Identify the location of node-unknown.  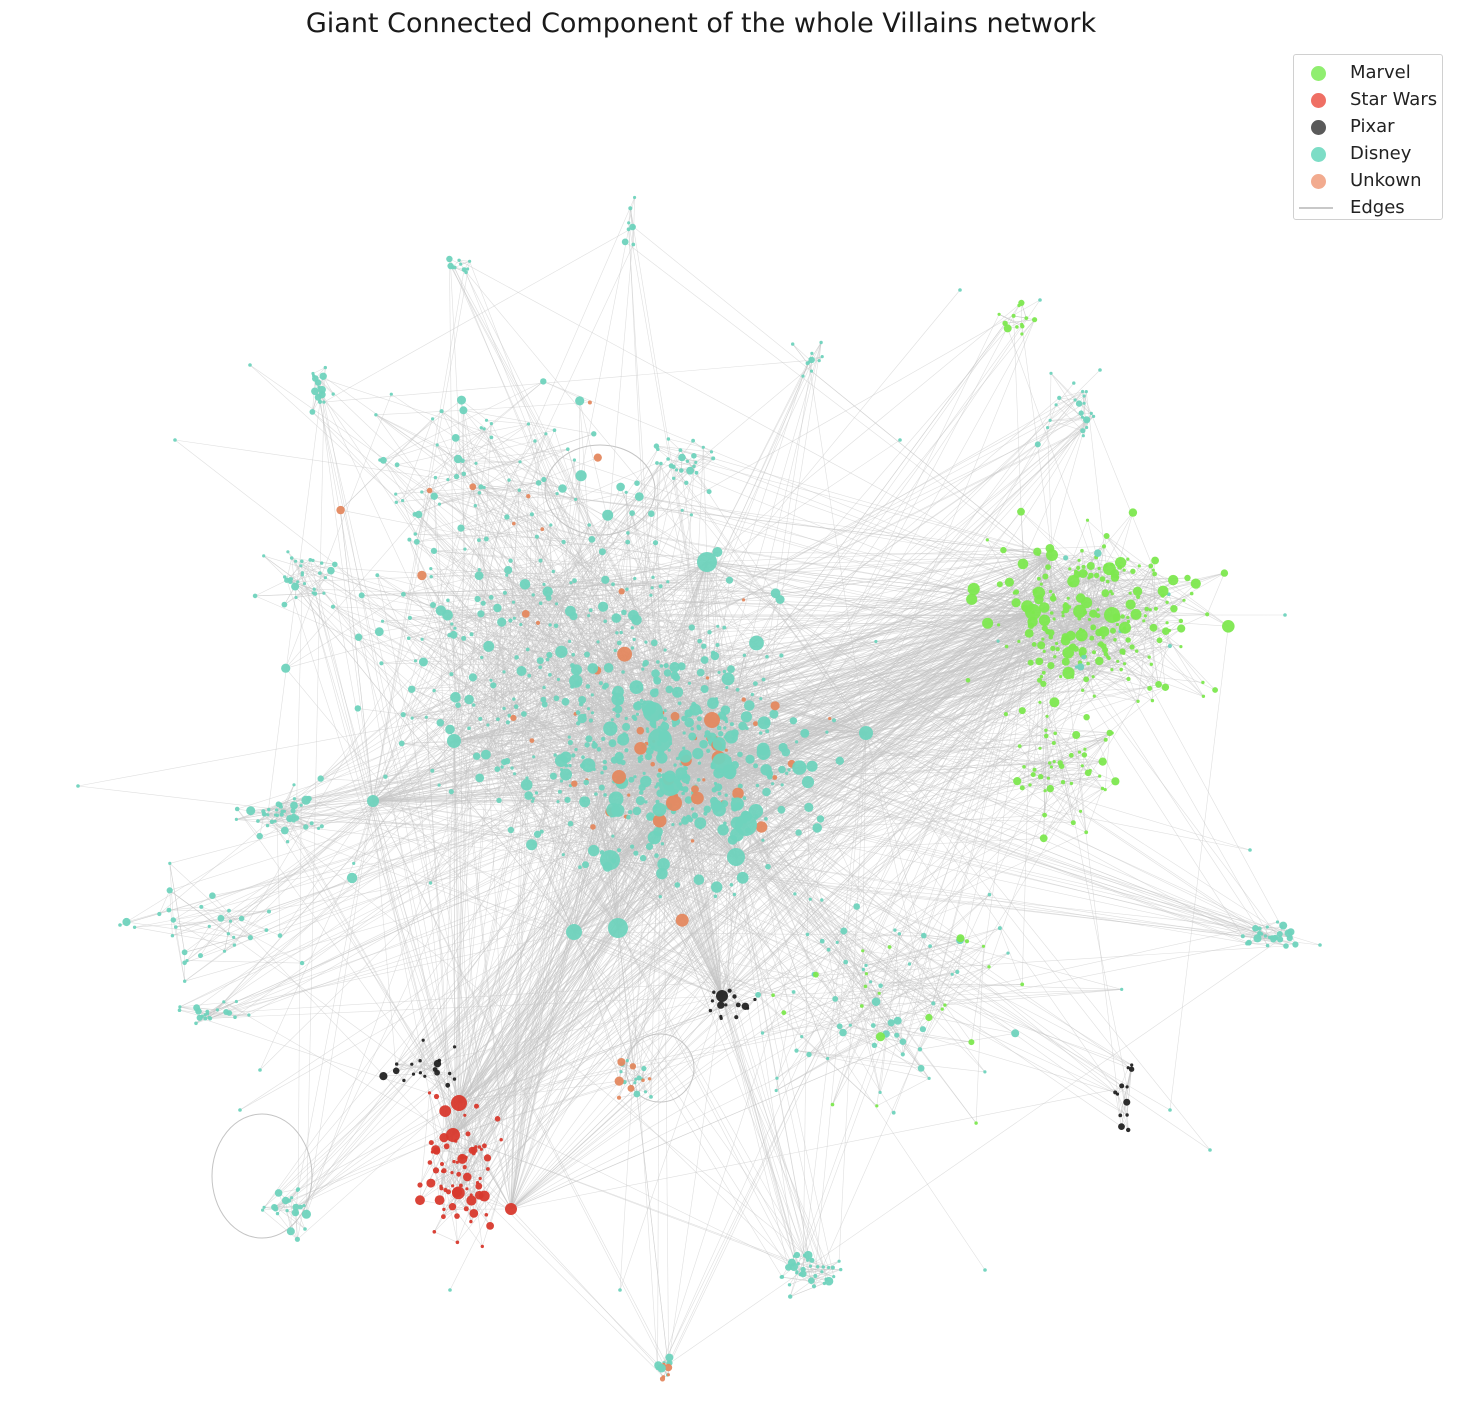
(726, 750).